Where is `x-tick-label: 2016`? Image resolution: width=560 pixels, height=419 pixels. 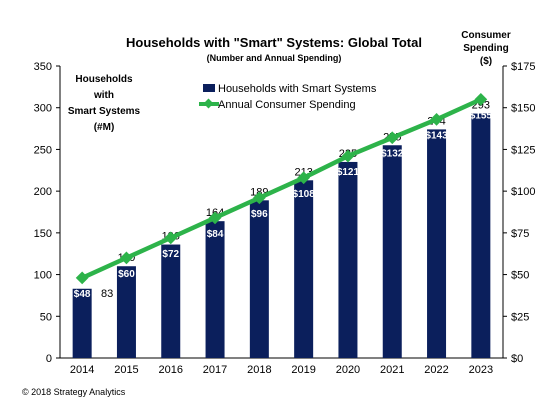 x-tick-label: 2016 is located at coordinates (171, 370).